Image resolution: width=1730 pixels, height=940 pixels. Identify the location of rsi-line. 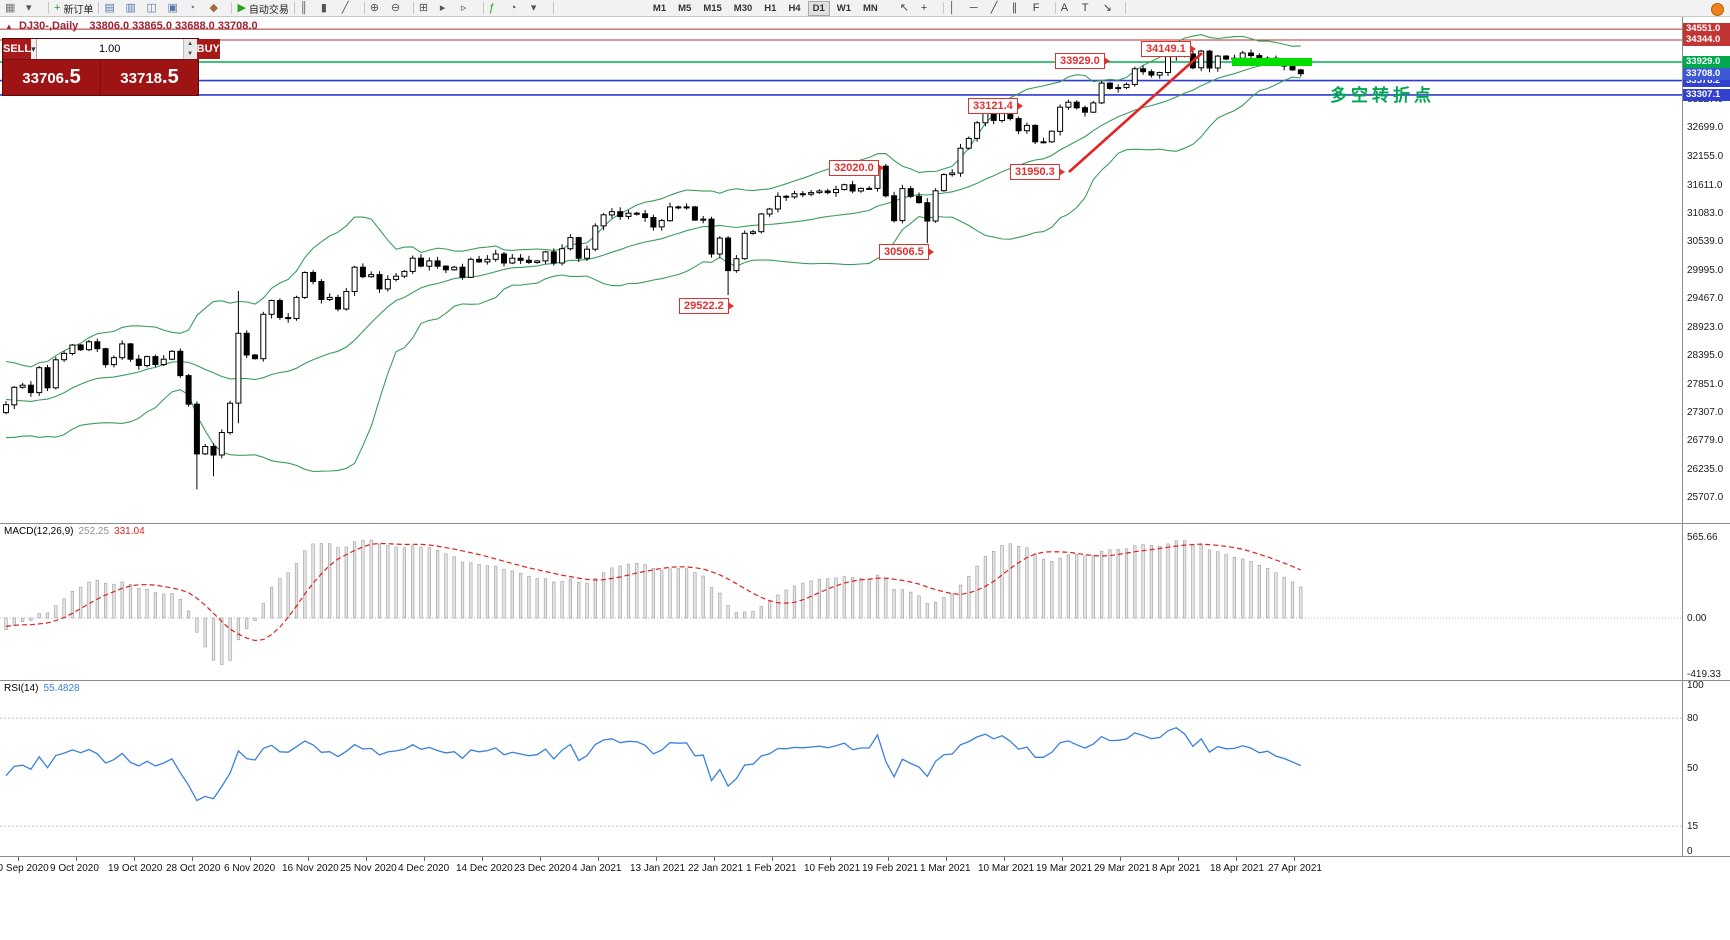
(653, 764).